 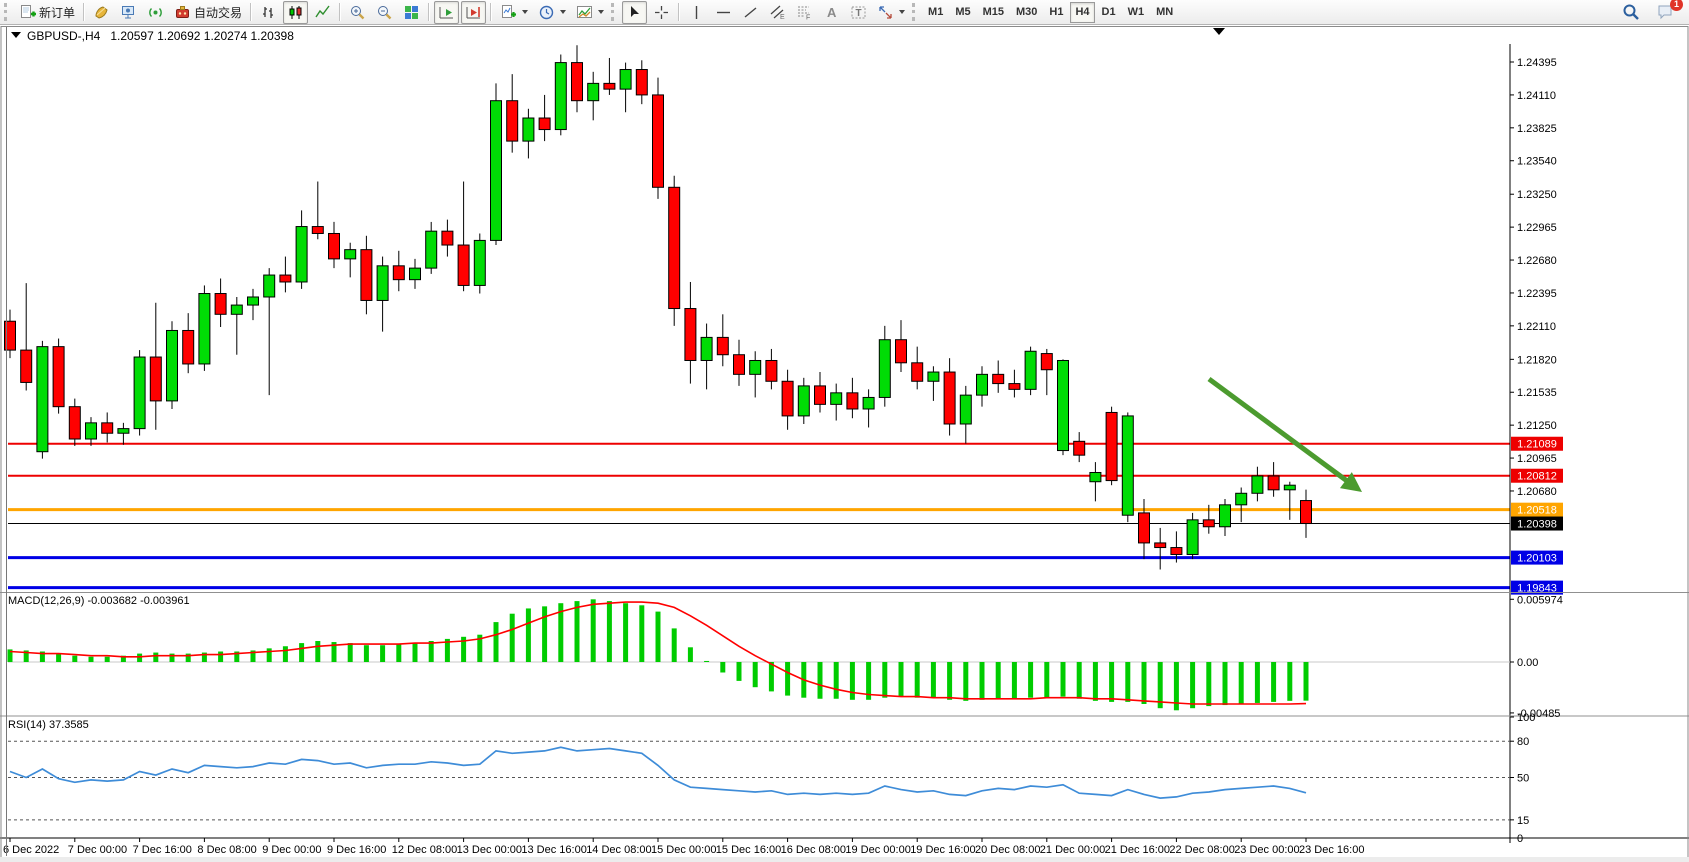 What do you see at coordinates (1537, 525) in the screenshot?
I see `price-tag-label: 1.20398` at bounding box center [1537, 525].